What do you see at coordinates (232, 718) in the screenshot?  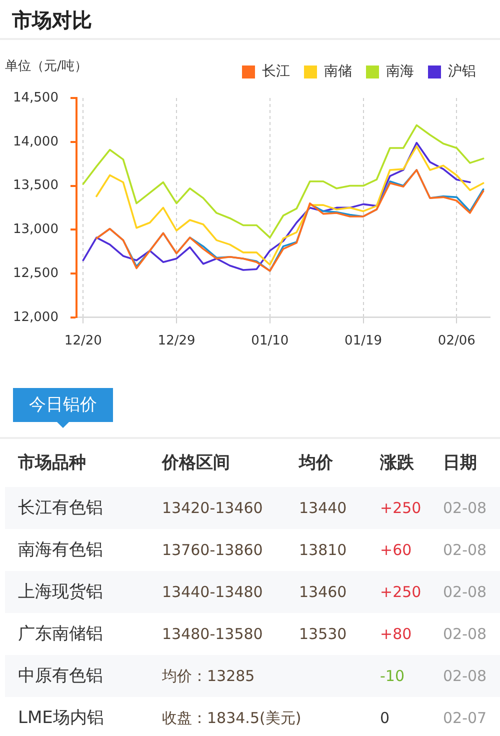 I see `text: 收盘：1834.5(美元)` at bounding box center [232, 718].